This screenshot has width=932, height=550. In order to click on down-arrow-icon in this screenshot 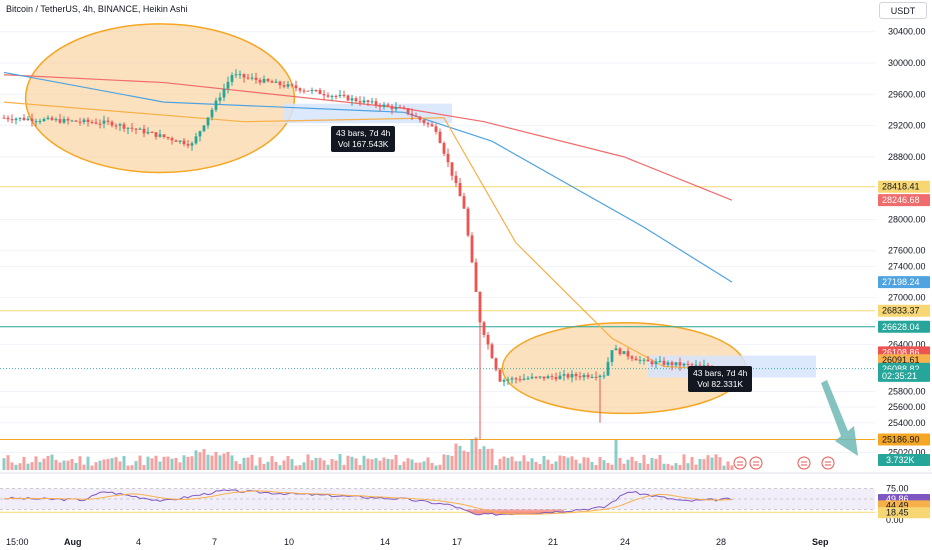, I will do `click(839, 418)`.